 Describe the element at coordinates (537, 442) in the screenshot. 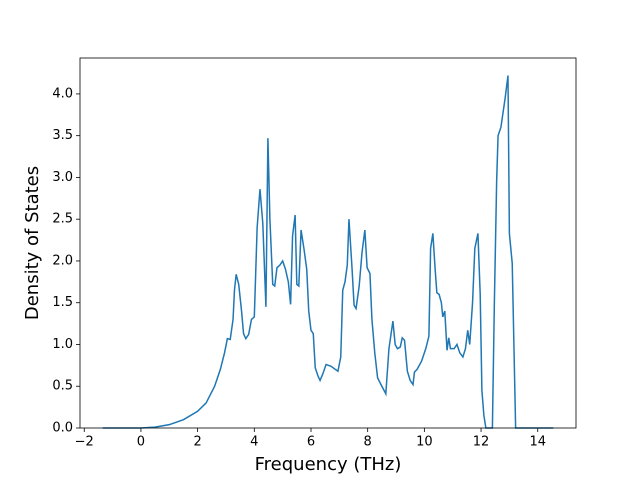

I see `x-tick-label: 14` at that location.